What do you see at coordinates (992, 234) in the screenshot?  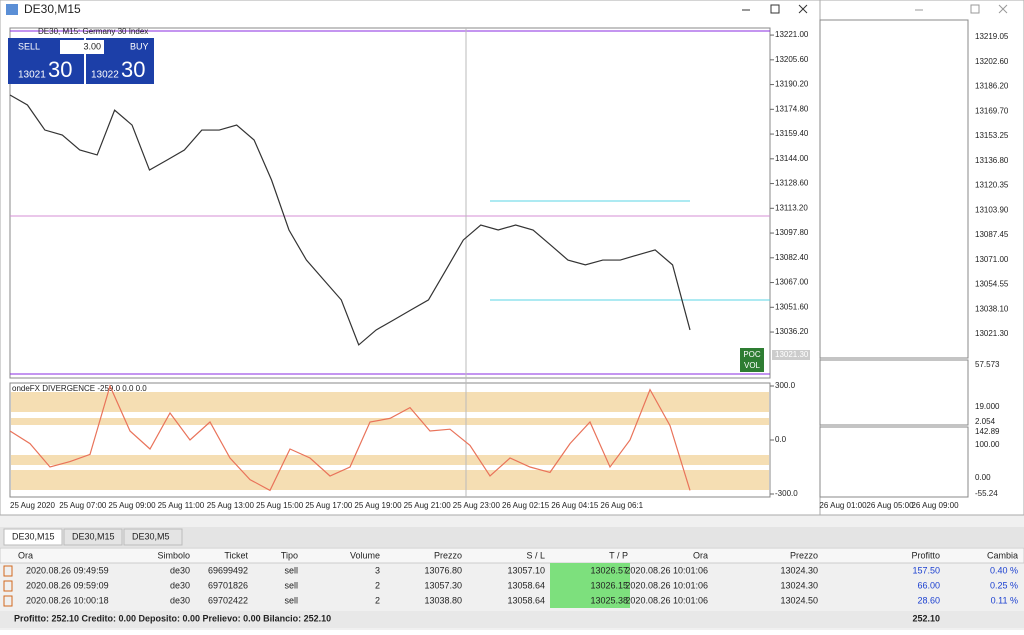 I see `side-price-label: 13087.45` at bounding box center [992, 234].